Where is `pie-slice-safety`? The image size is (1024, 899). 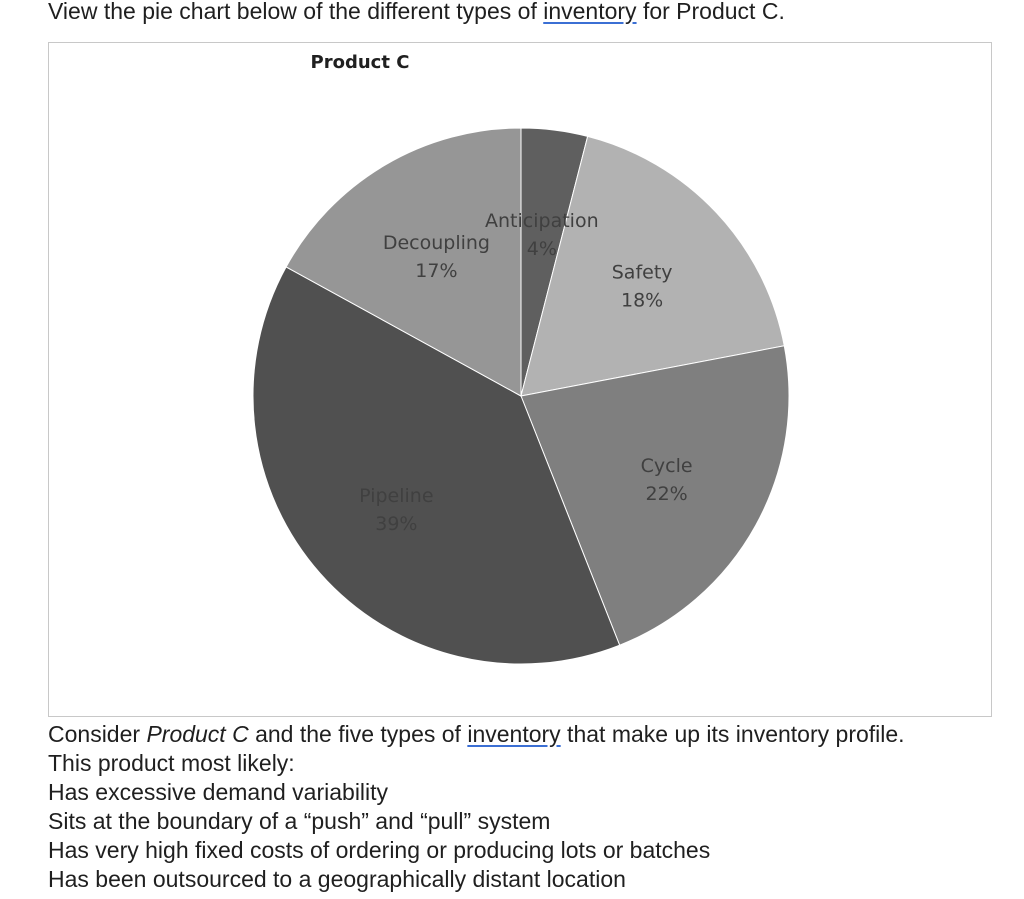 pie-slice-safety is located at coordinates (652, 266).